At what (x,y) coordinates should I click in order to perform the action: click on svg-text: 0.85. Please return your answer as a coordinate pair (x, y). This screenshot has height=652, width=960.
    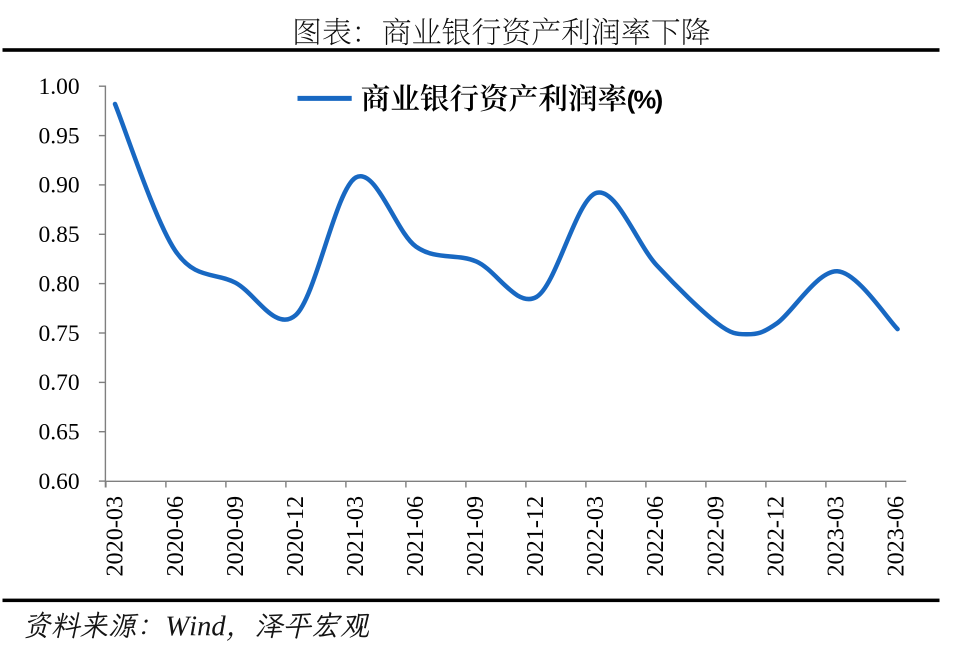
    Looking at the image, I should click on (58, 235).